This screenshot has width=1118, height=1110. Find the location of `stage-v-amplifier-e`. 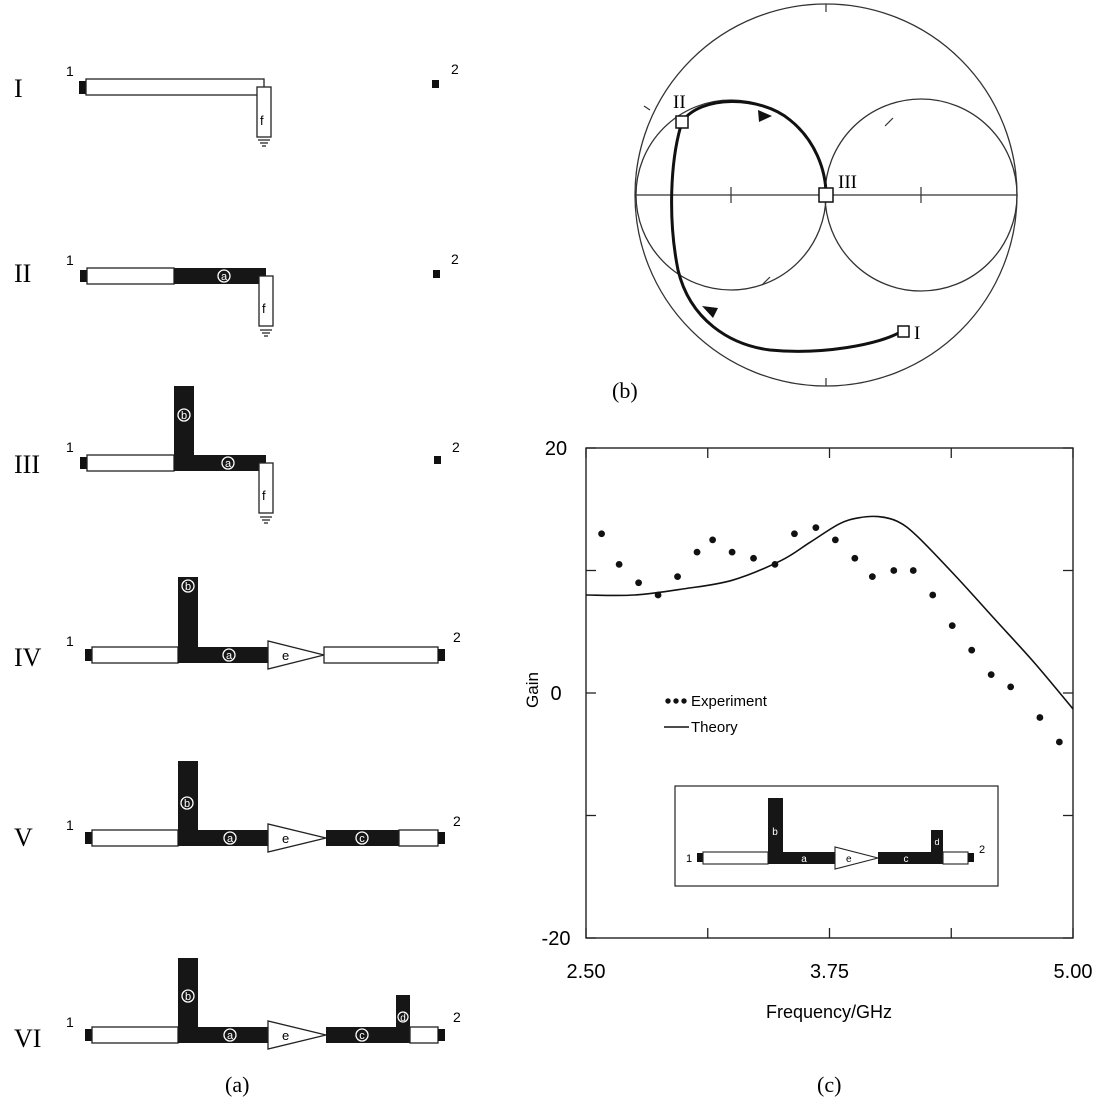

stage-v-amplifier-e is located at coordinates (297, 838).